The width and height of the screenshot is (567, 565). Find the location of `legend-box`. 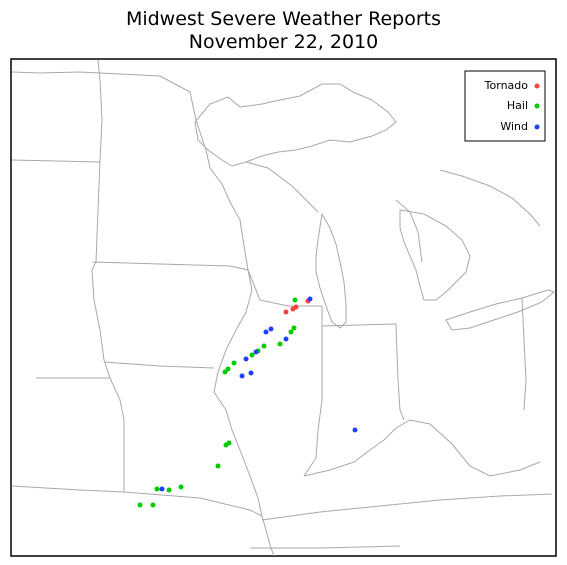

legend-box is located at coordinates (505, 106).